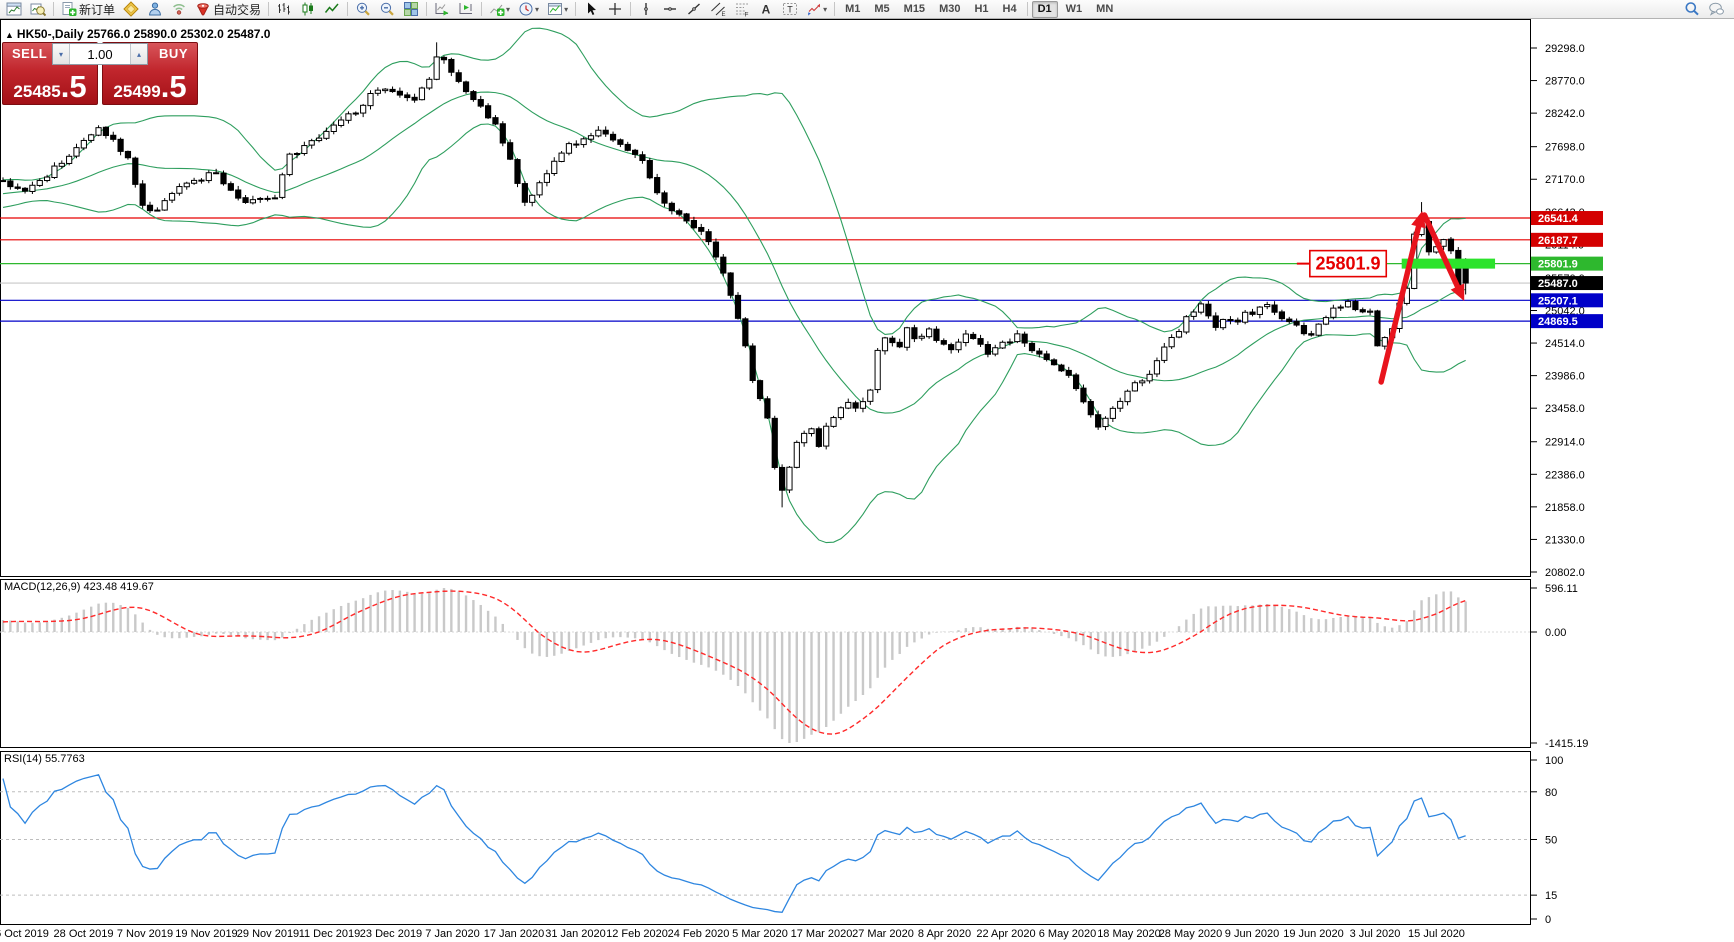  Describe the element at coordinates (84, 934) in the screenshot. I see `svg-text: 28 Oct 2019` at that location.